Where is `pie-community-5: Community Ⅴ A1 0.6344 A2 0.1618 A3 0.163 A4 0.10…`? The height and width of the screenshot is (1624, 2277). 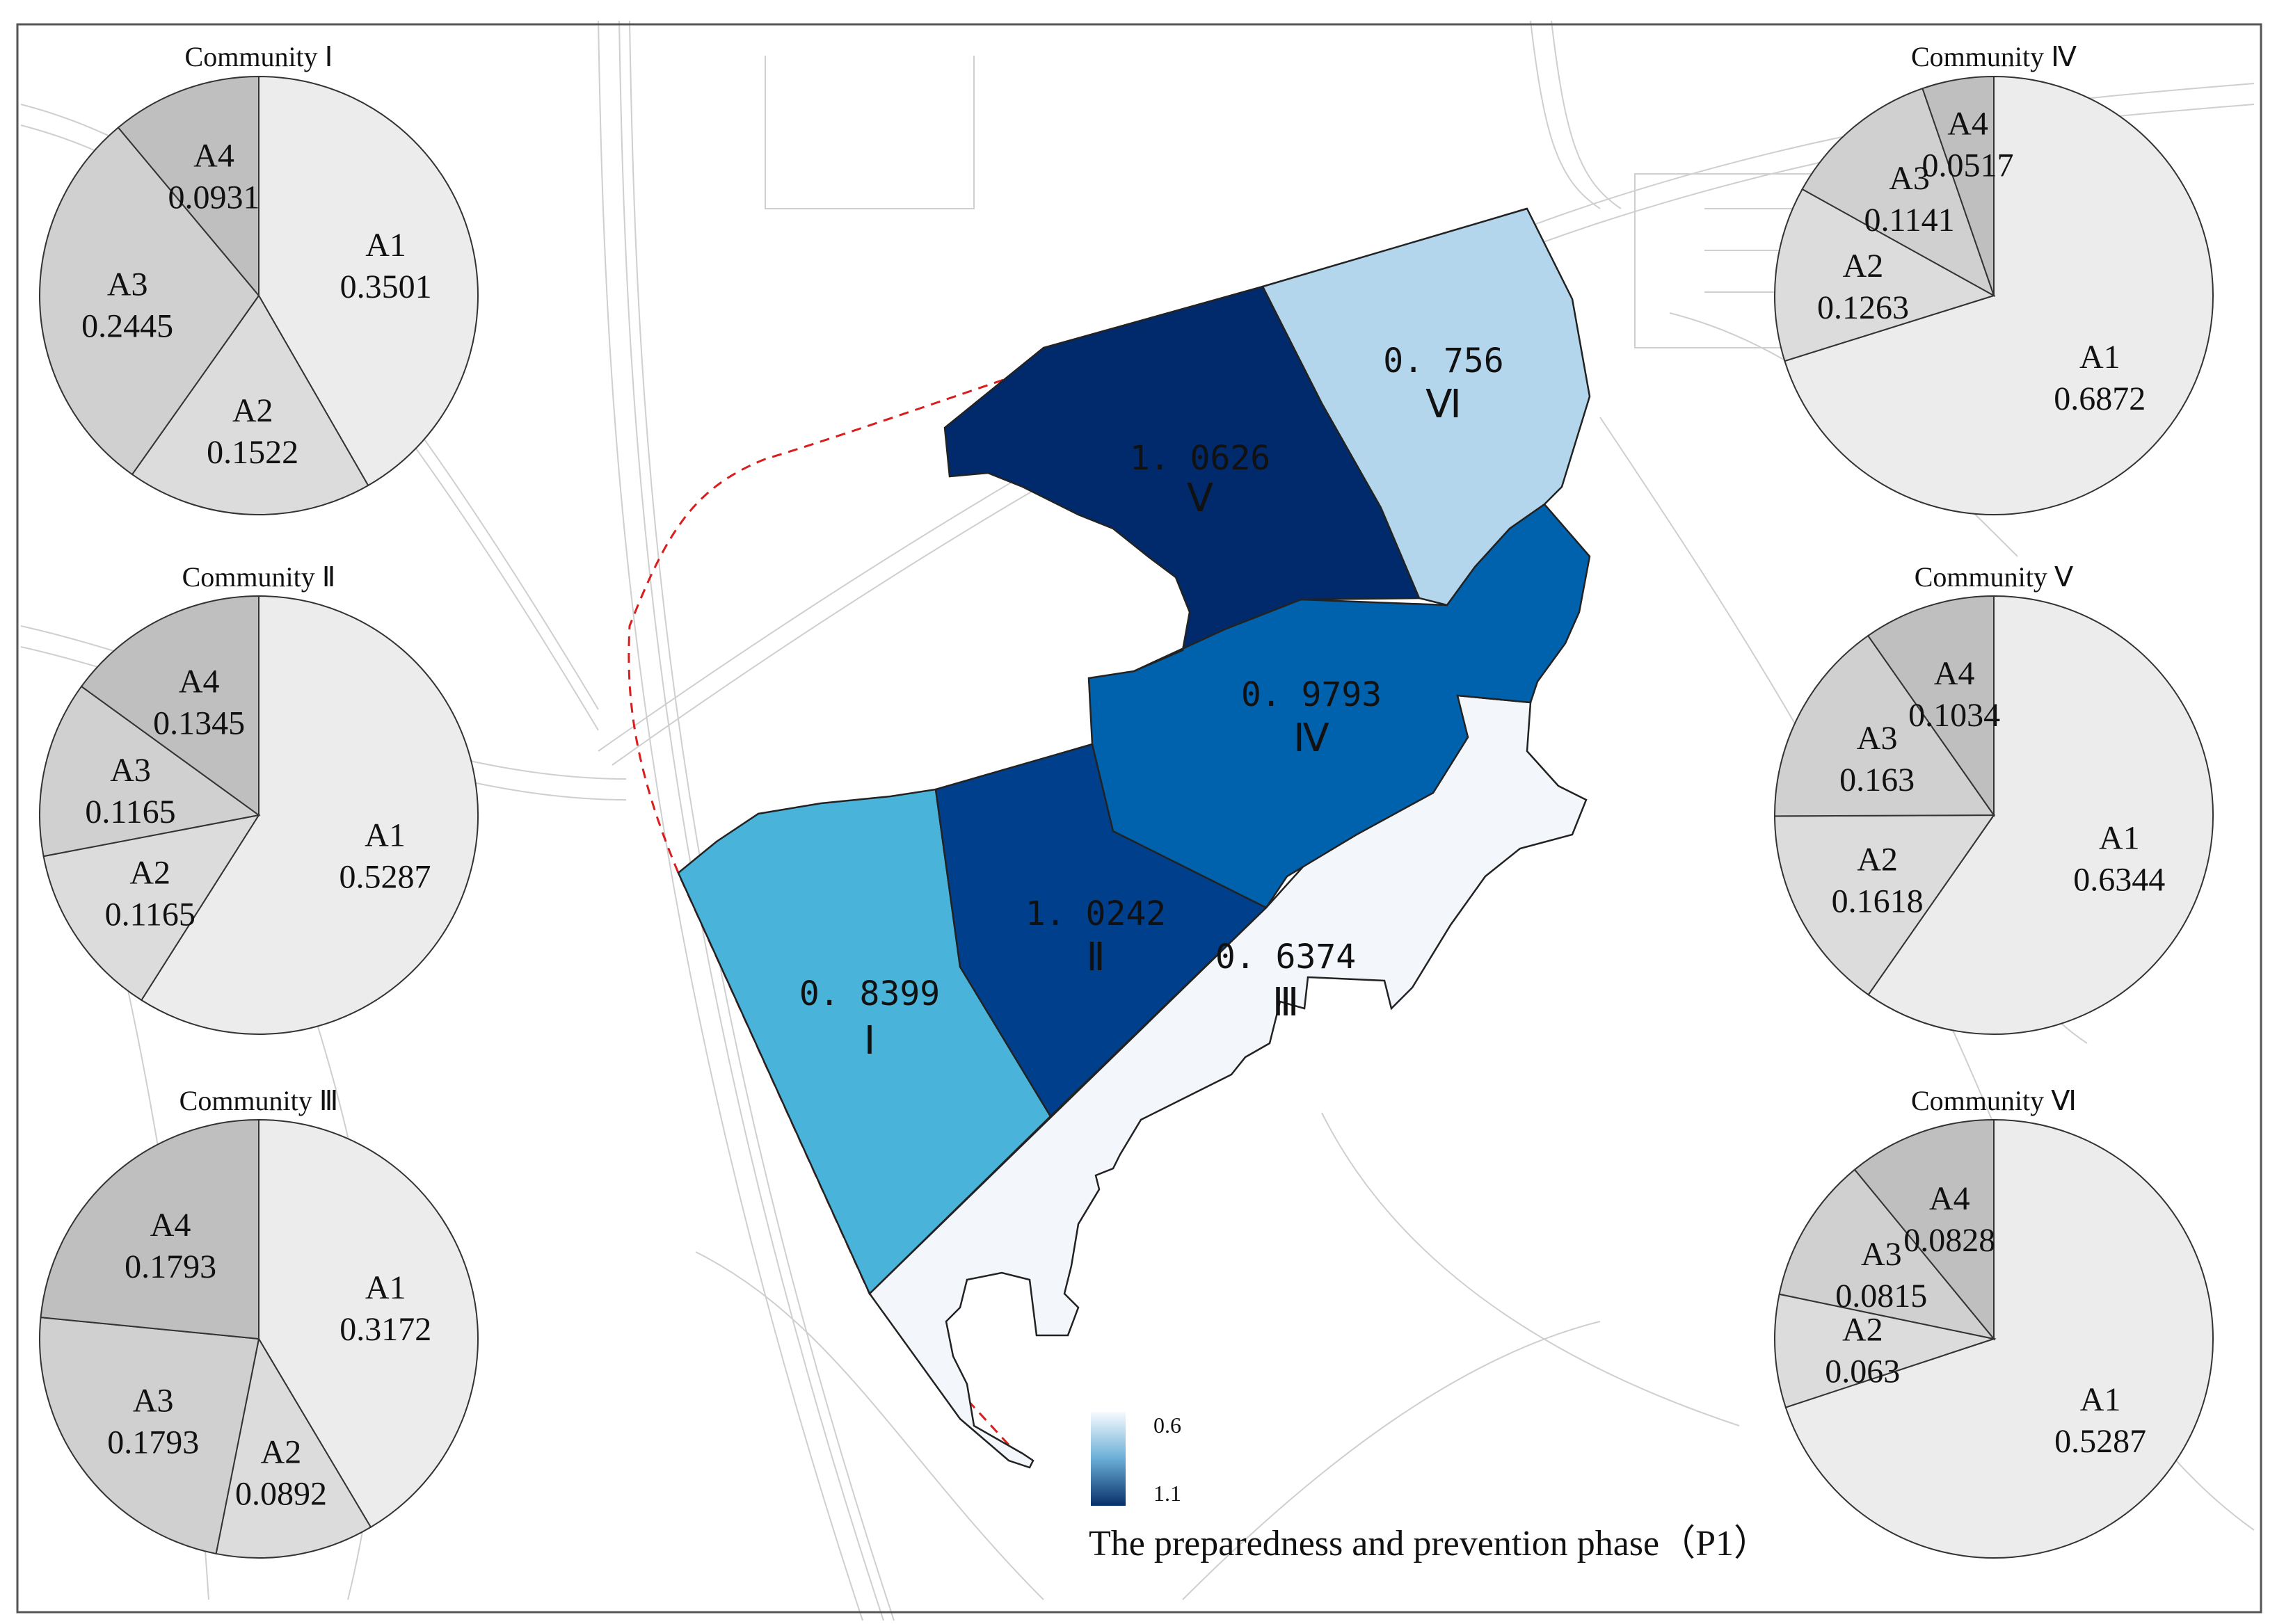
pie-community-5: Community Ⅴ A1 0.6344 A2 0.1618 A3 0.163 A4 0.10… is located at coordinates (1993, 798).